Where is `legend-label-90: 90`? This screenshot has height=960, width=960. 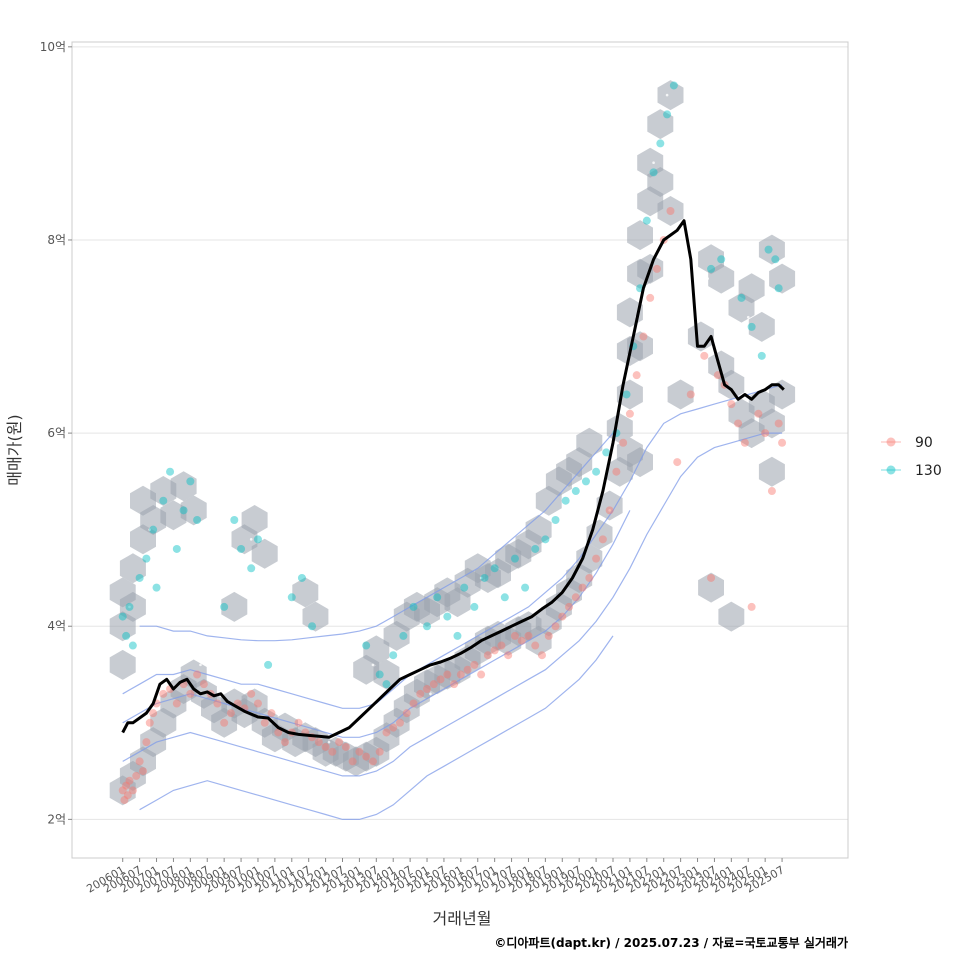
legend-label-90: 90 is located at coordinates (924, 443).